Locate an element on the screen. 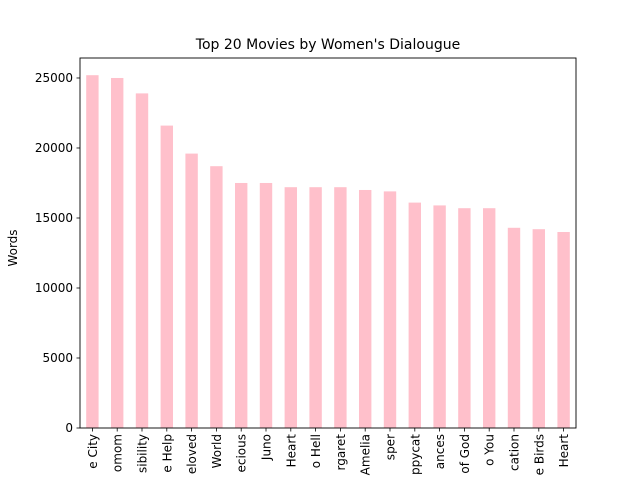 The height and width of the screenshot is (484, 640). y-tick-label: 20000 is located at coordinates (54, 148).